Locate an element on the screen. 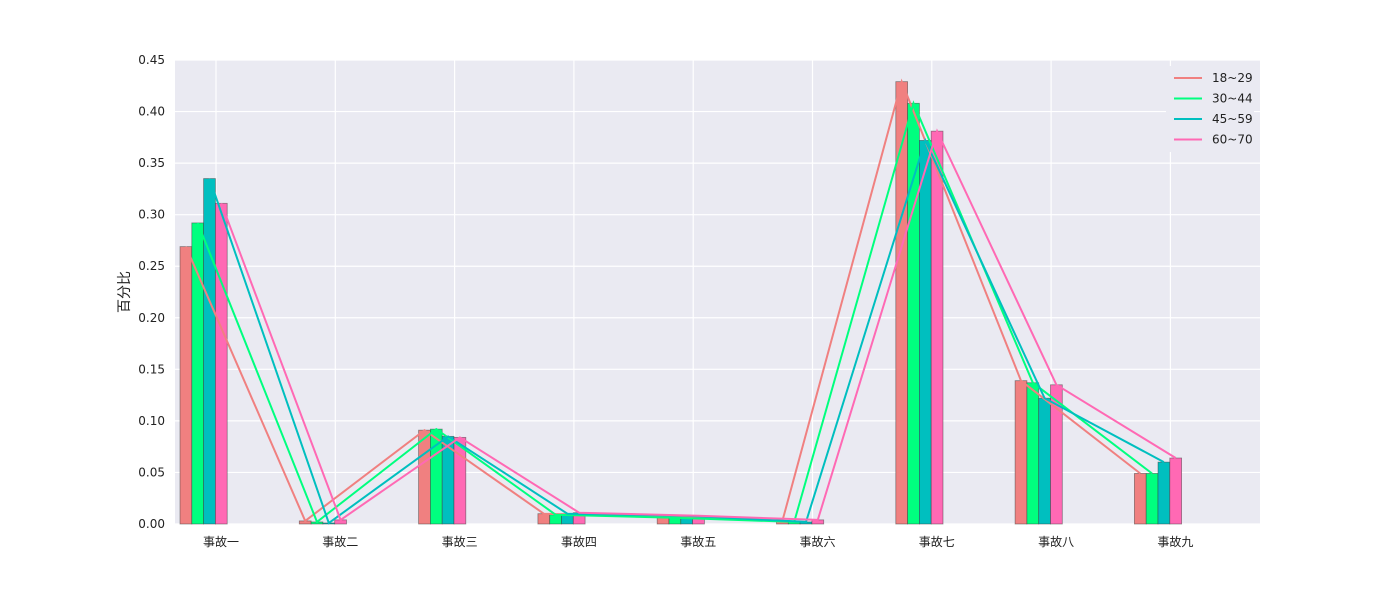 The width and height of the screenshot is (1400, 600). y-tick-label: 0.20 is located at coordinates (151, 318).